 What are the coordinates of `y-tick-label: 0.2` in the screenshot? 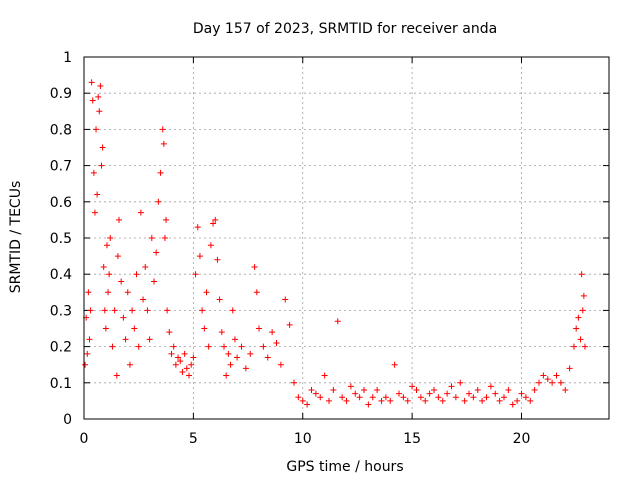 It's located at (61, 348).